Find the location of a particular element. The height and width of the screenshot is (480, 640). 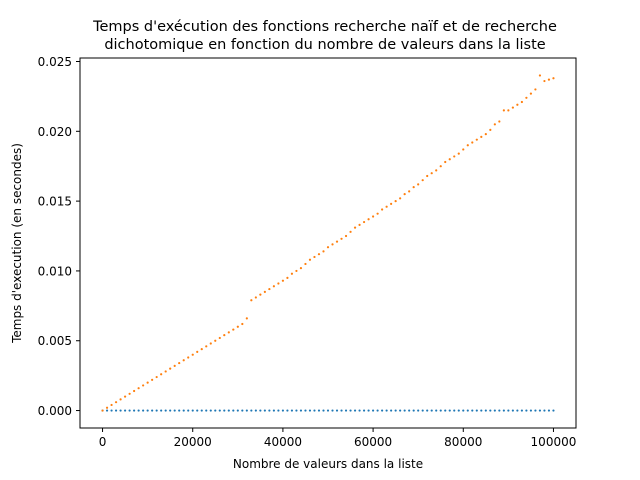

y-tick-label: 0.020 is located at coordinates (55, 132).